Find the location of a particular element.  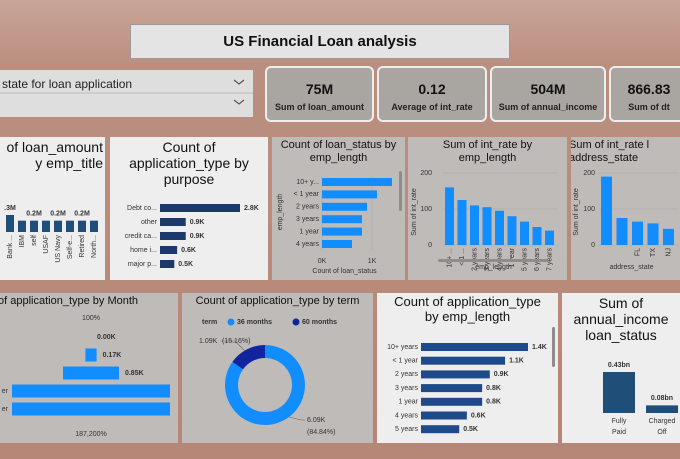

percent-label: (15.16%) is located at coordinates (236, 341).